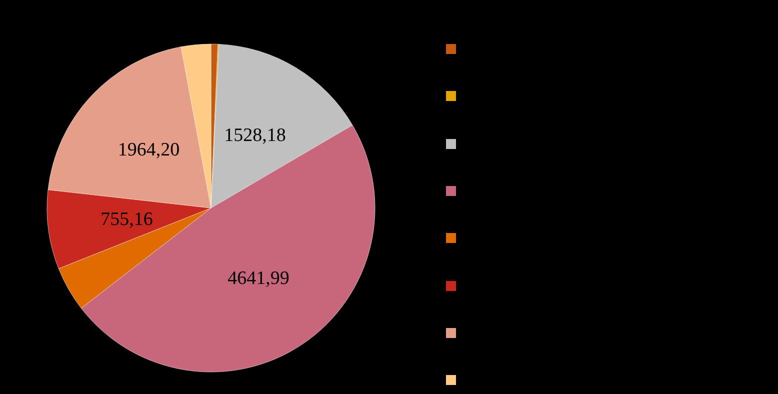 This screenshot has height=394, width=778. Describe the element at coordinates (149, 150) in the screenshot. I see `data-label: 1964,20` at that location.